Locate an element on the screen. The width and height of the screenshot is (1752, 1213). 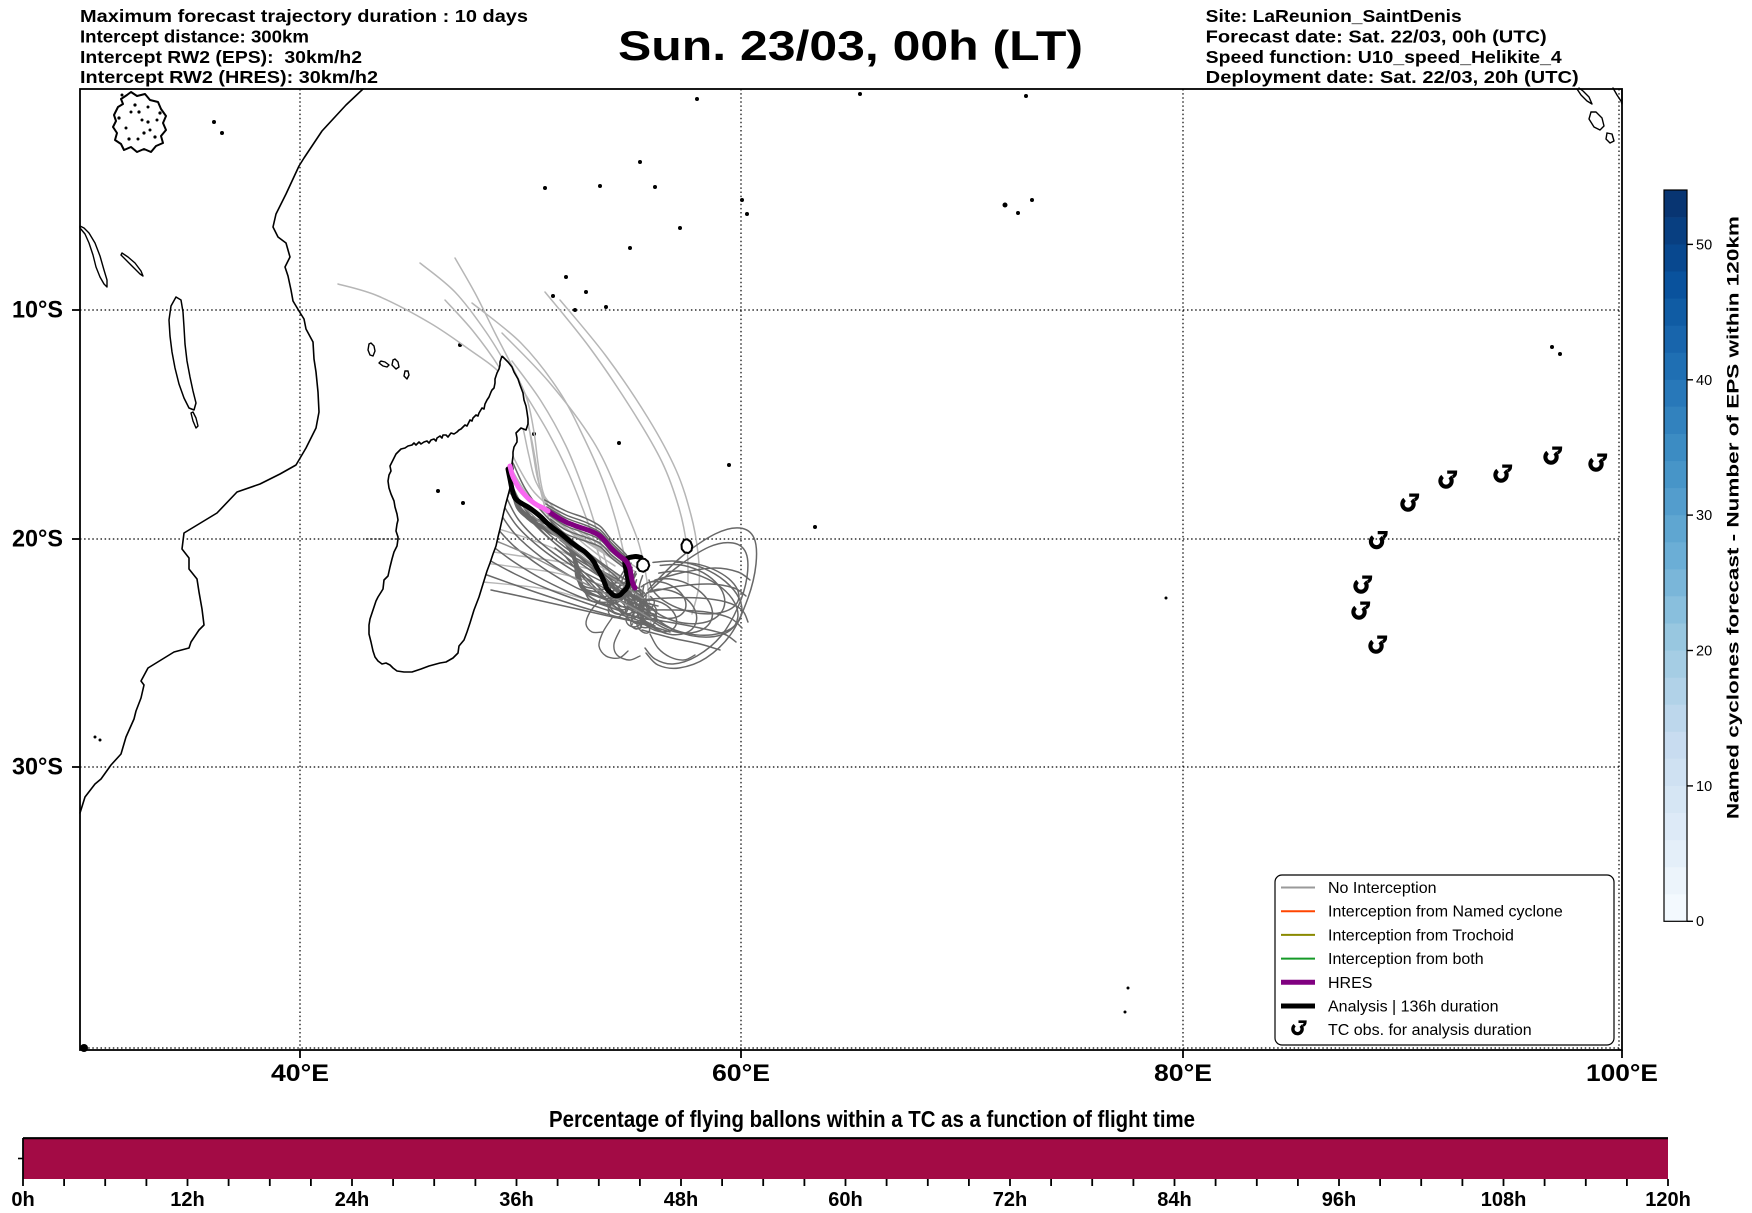
svg-text:Deployment date: Sat. 22/03, 2: Deployment date: Sat. 22/03, 20h (UTC) is located at coordinates (1392, 77).